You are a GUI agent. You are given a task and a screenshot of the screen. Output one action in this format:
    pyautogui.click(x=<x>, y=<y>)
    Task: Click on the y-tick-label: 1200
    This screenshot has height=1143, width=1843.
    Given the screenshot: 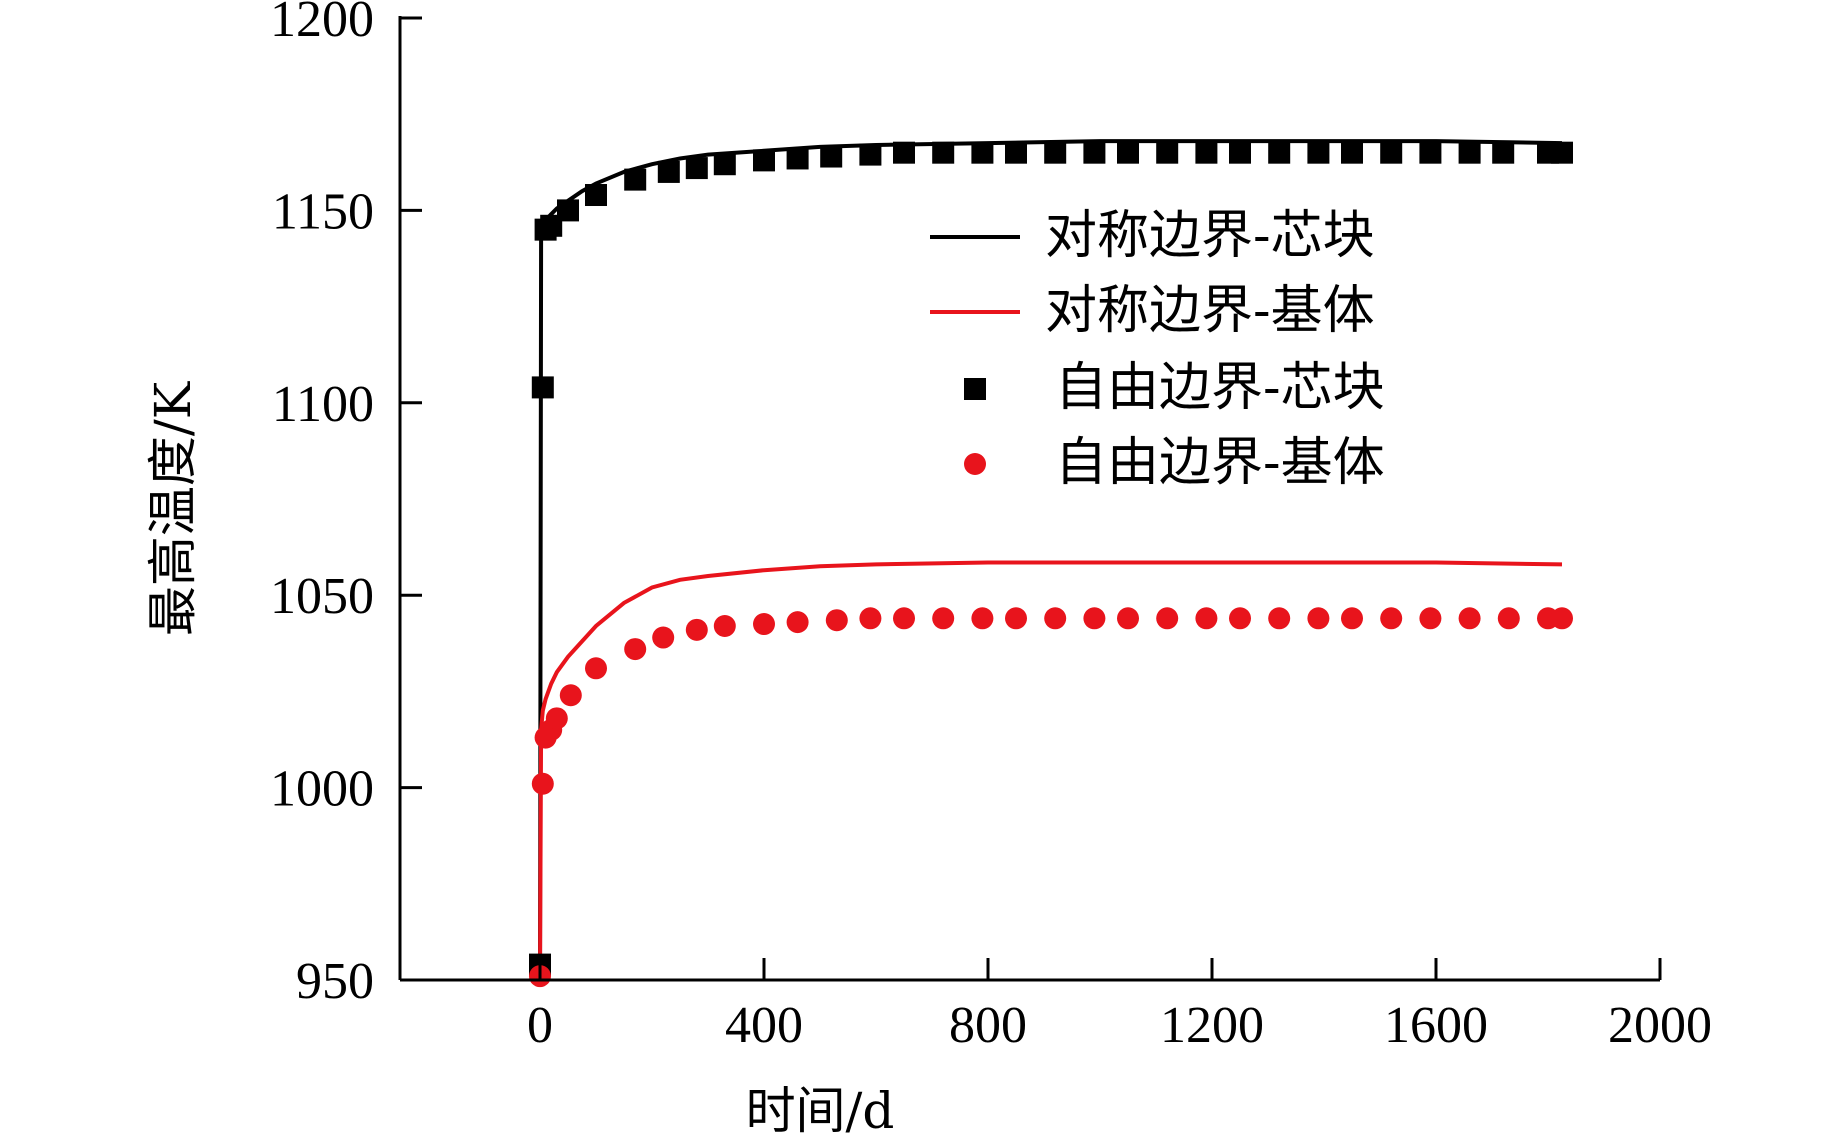 What is the action you would take?
    pyautogui.click(x=322, y=24)
    